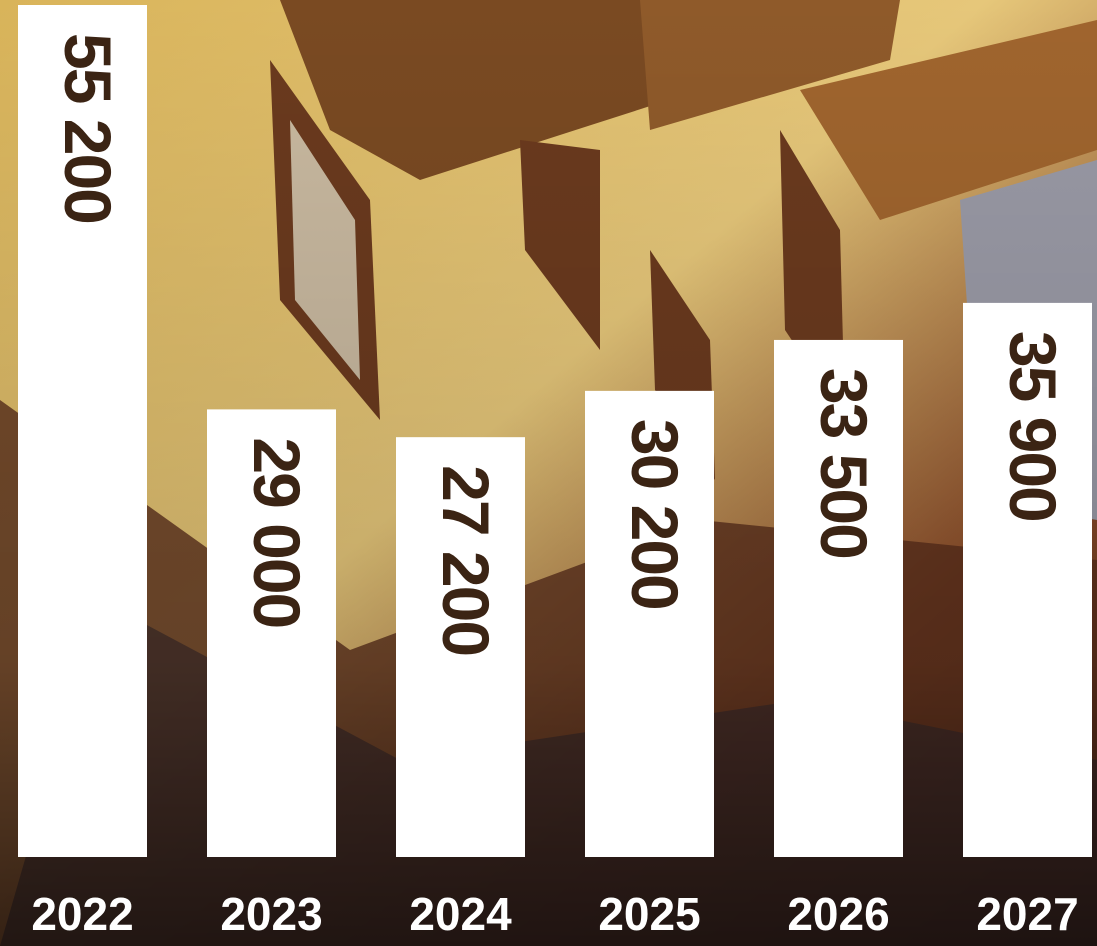 The height and width of the screenshot is (946, 1097). I want to click on x-tick-label: 2025, so click(649, 914).